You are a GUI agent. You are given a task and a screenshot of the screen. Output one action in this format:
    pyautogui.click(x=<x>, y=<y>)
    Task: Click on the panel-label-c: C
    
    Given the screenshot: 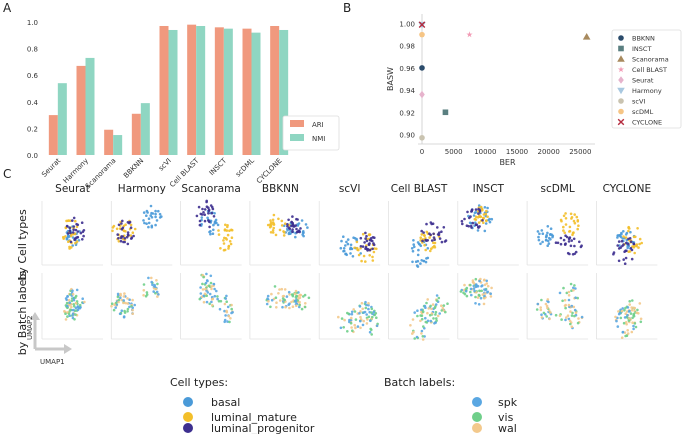 What is the action you would take?
    pyautogui.click(x=7, y=174)
    